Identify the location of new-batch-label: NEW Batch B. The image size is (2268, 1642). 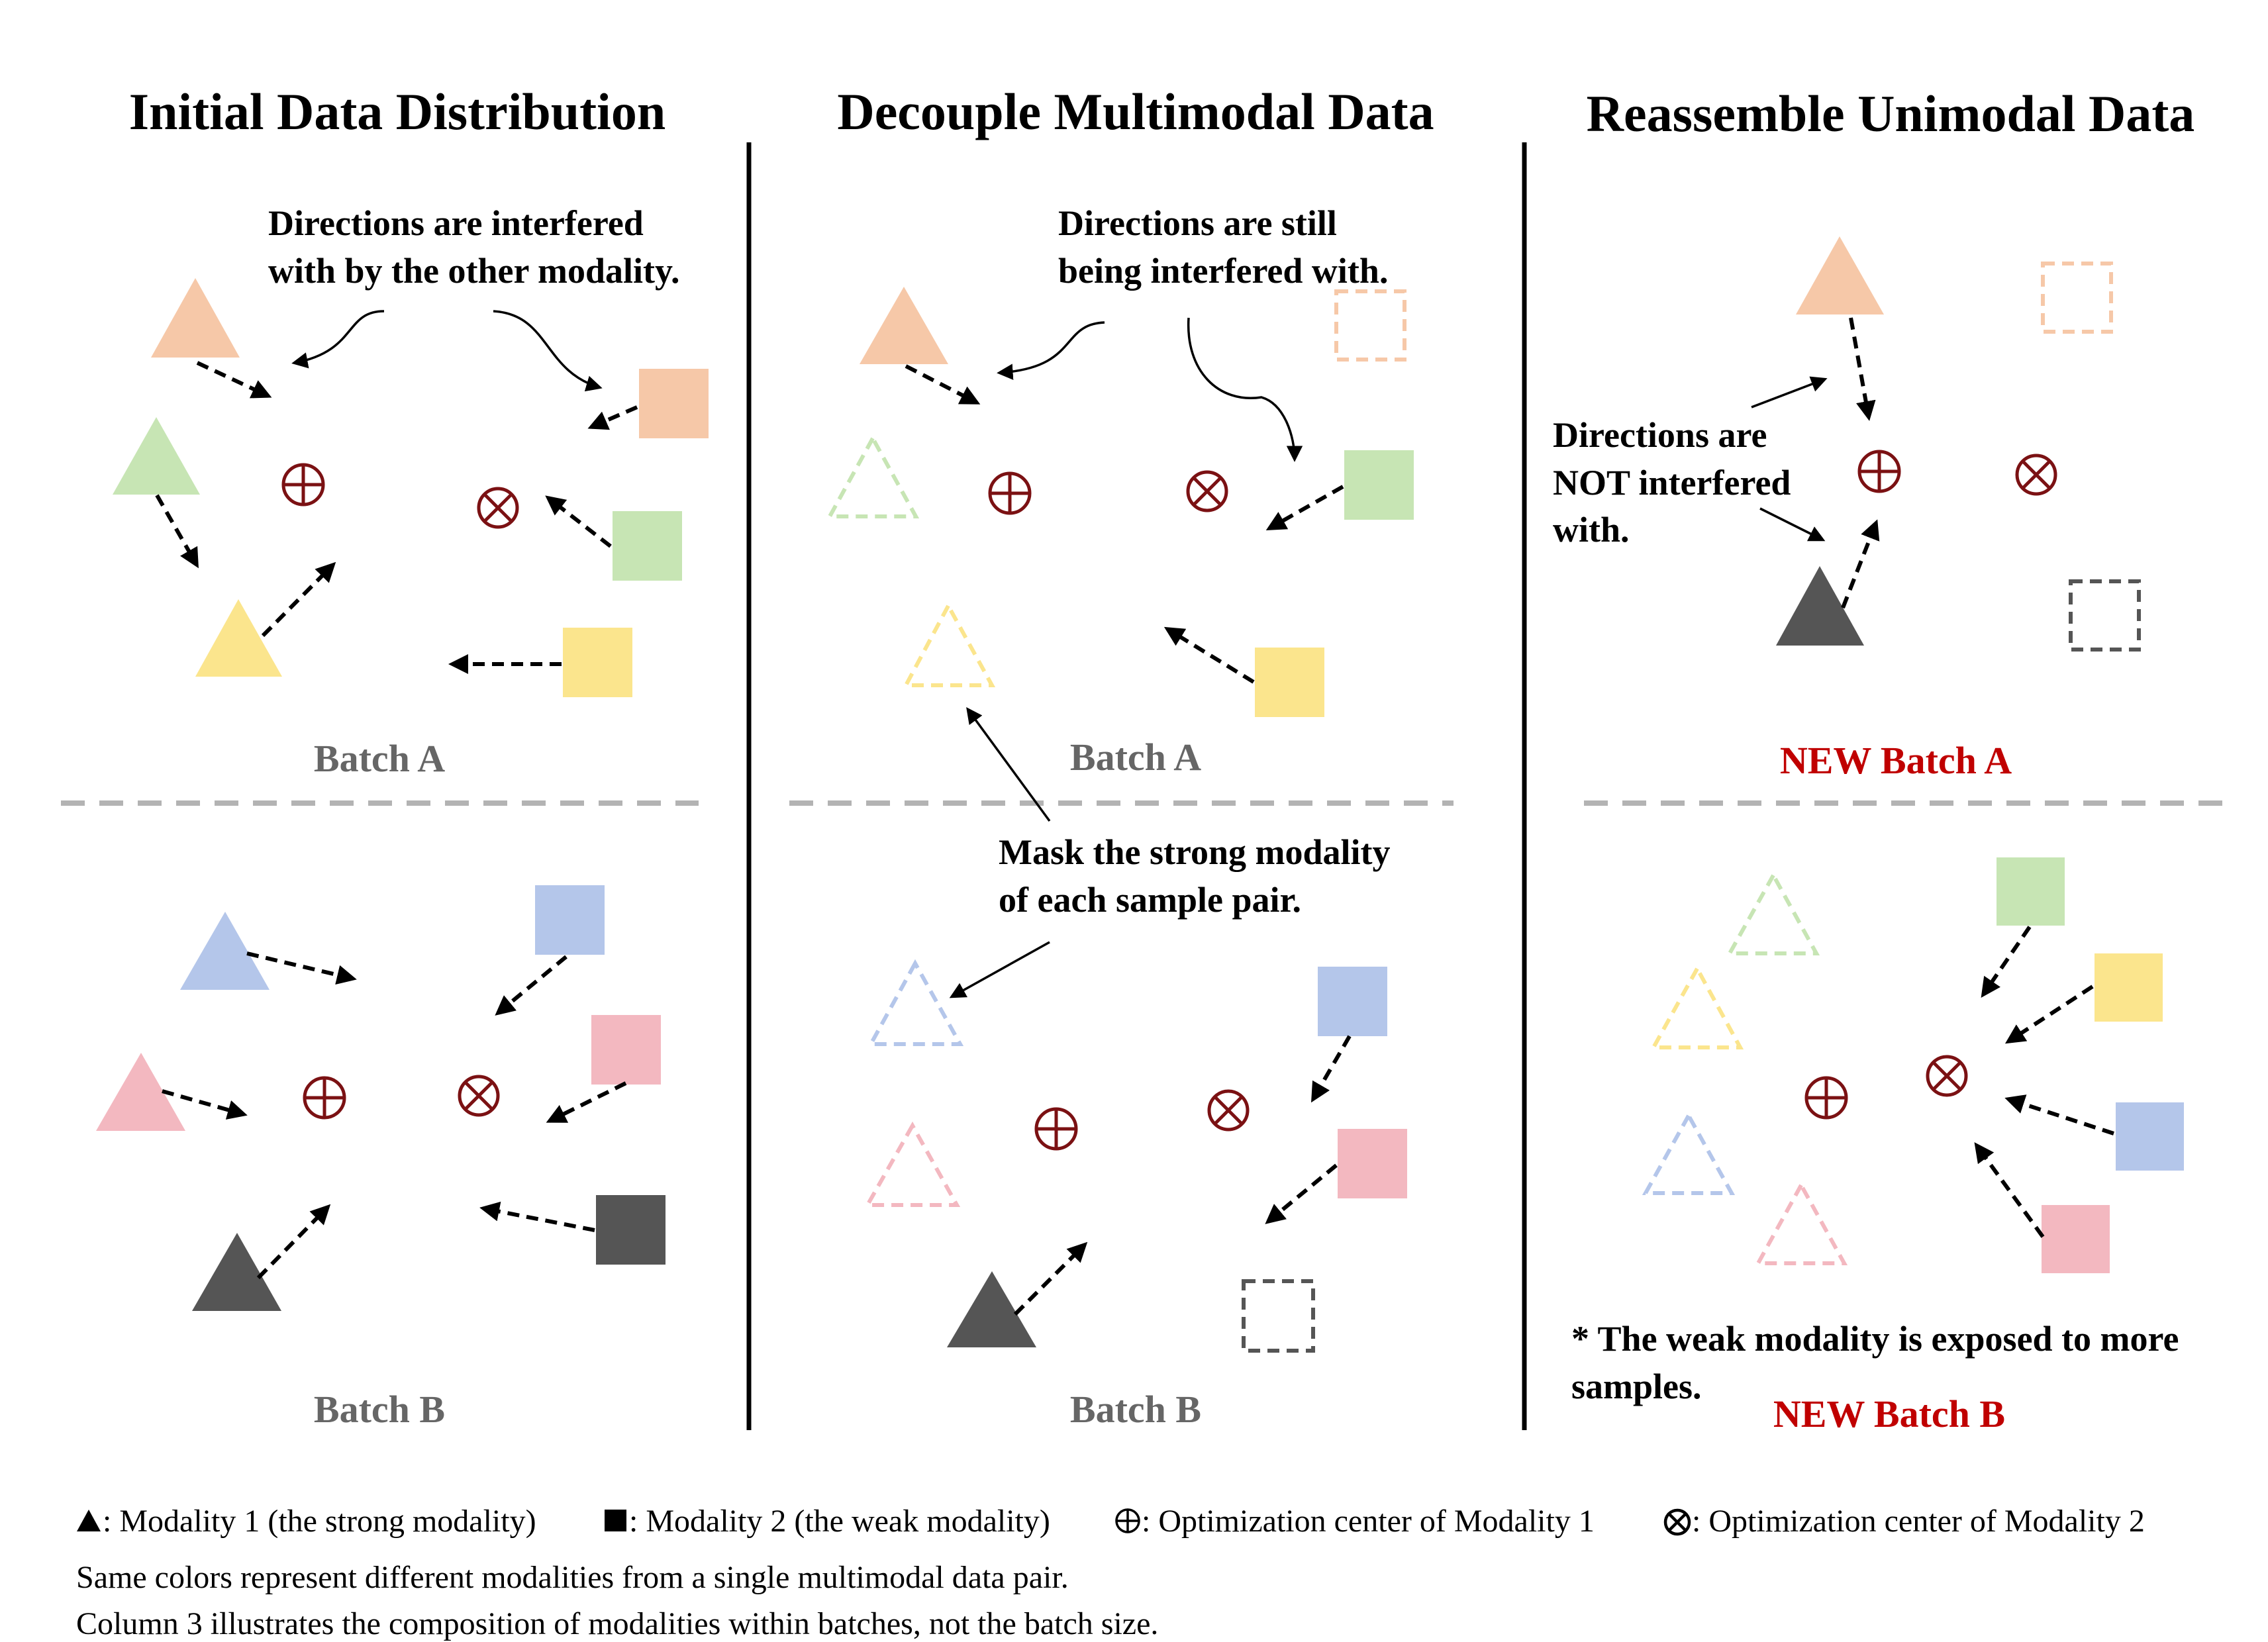
(1889, 1413).